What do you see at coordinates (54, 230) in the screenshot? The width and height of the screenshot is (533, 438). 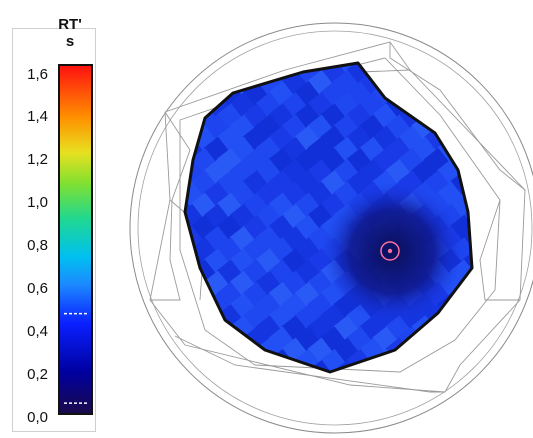 I see `legend-panel` at bounding box center [54, 230].